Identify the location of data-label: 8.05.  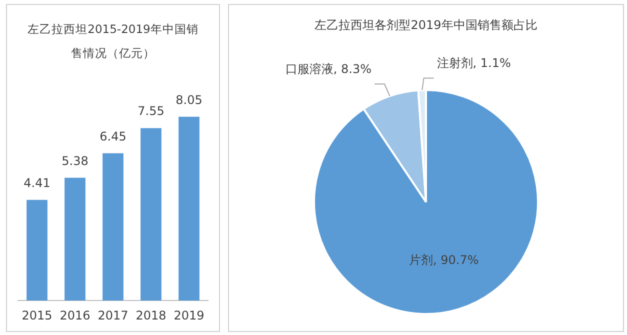
(189, 99).